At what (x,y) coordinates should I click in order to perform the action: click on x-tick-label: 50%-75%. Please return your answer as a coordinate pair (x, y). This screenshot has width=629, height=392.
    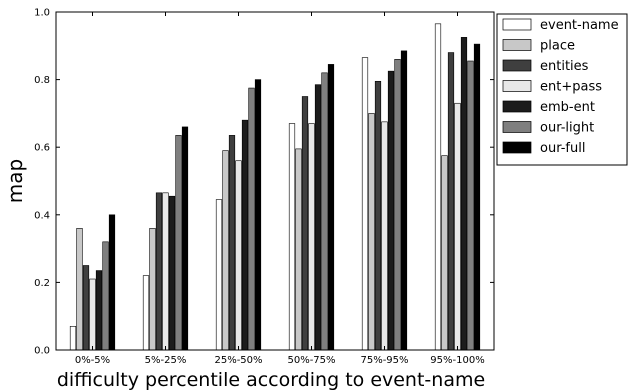
    Looking at the image, I should click on (311, 360).